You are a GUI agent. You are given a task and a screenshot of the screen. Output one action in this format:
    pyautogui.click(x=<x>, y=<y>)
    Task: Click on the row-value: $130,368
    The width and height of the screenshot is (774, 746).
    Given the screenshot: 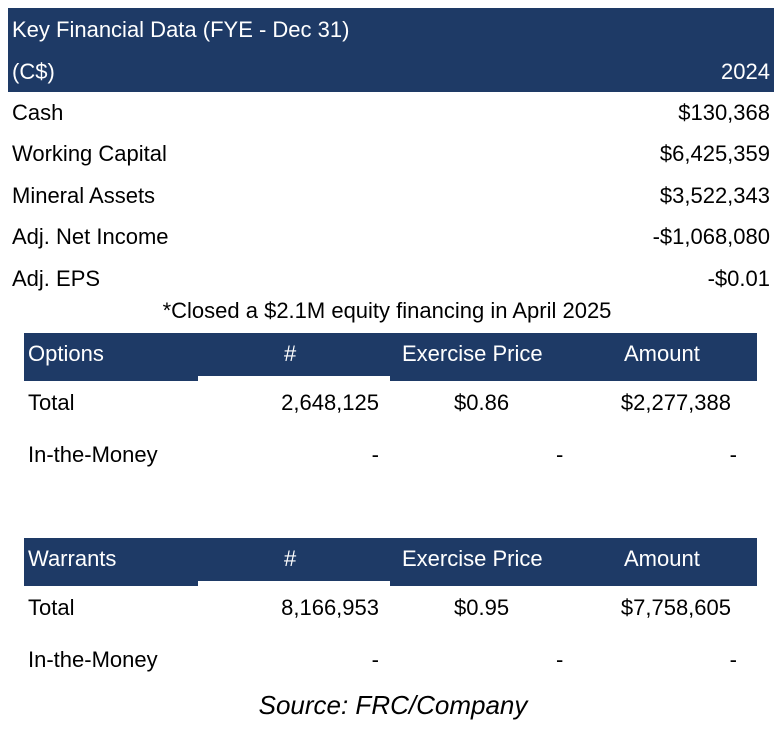 What is the action you would take?
    pyautogui.click(x=724, y=112)
    